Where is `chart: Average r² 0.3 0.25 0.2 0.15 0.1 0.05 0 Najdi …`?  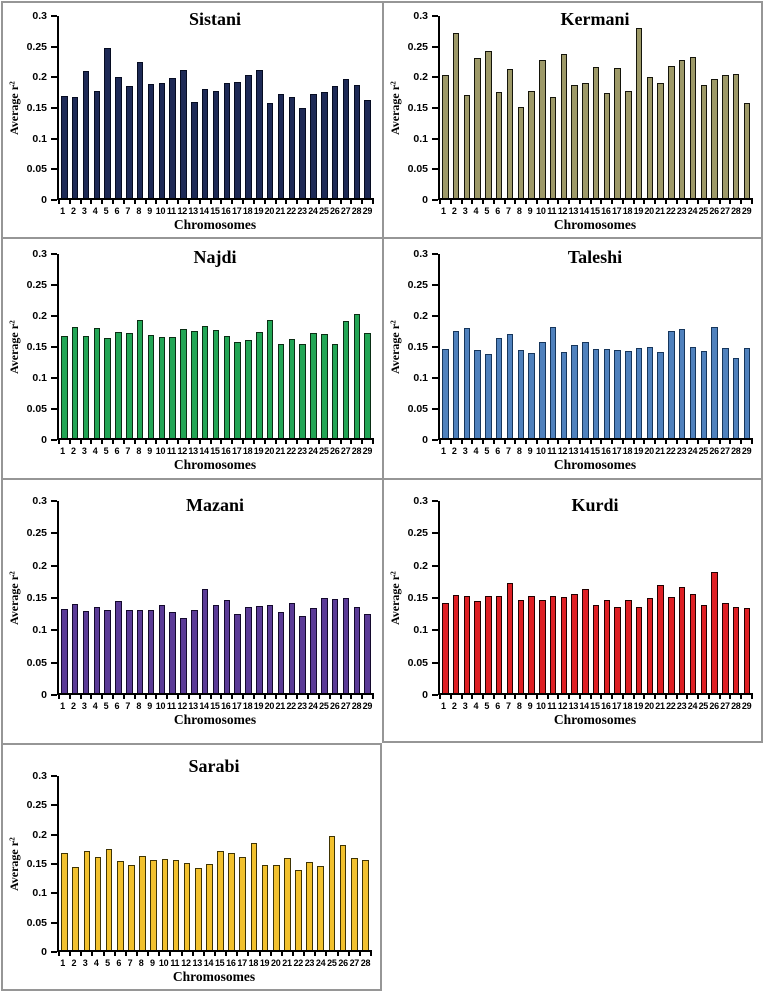
chart: Average r² 0.3 0.25 0.2 0.15 0.1 0.05 0 Najdi … is located at coordinates (190, 360).